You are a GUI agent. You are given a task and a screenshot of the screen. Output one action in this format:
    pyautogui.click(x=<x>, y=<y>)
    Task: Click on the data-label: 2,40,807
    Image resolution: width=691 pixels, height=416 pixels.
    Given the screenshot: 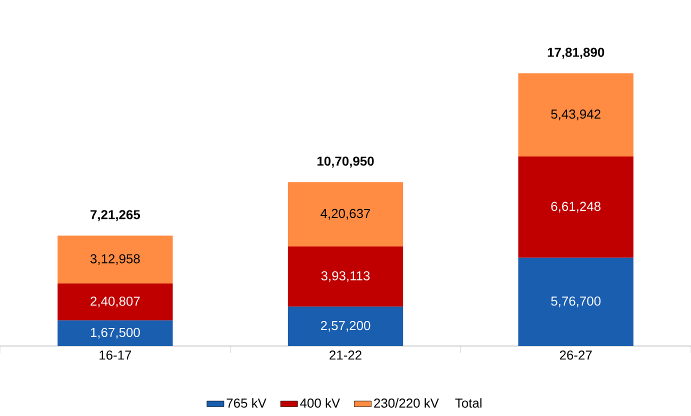 What is the action you would take?
    pyautogui.click(x=115, y=302)
    